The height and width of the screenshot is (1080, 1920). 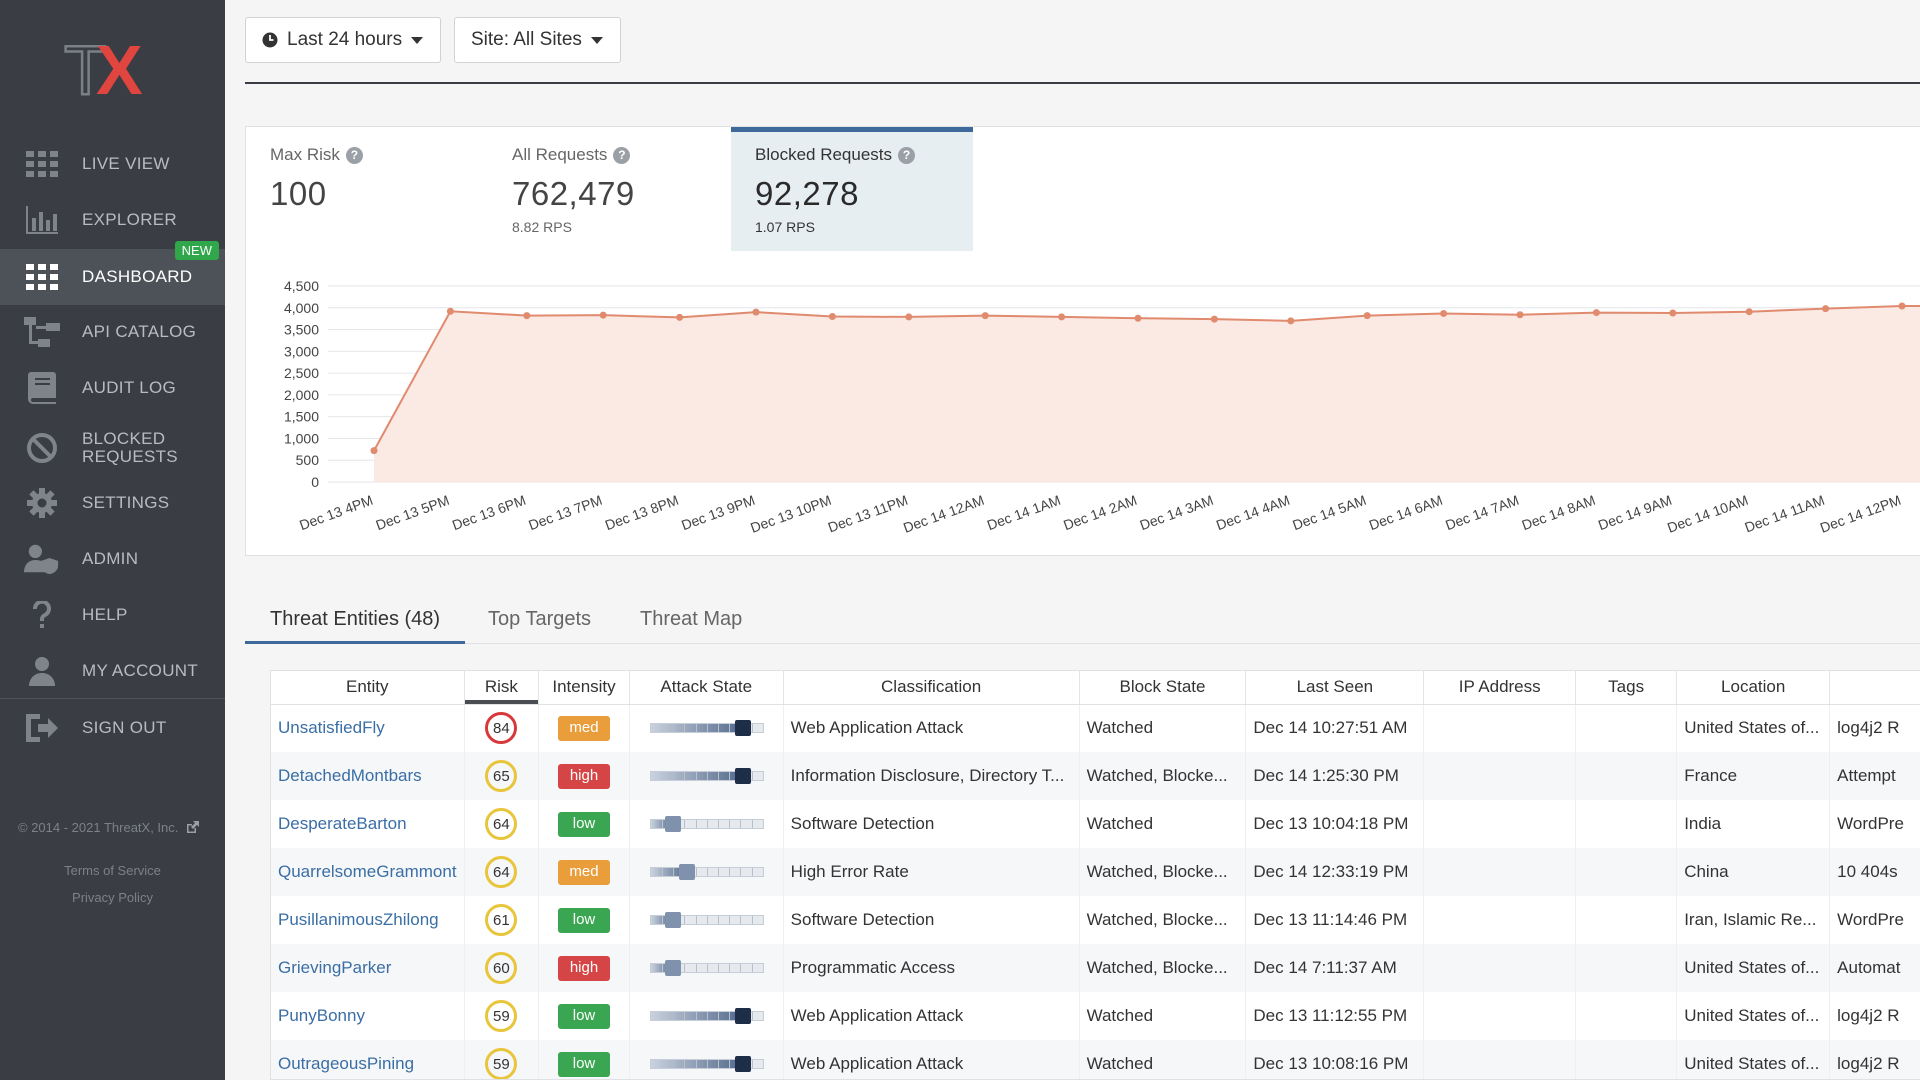 I want to click on col-risk: Risk, so click(x=502, y=688).